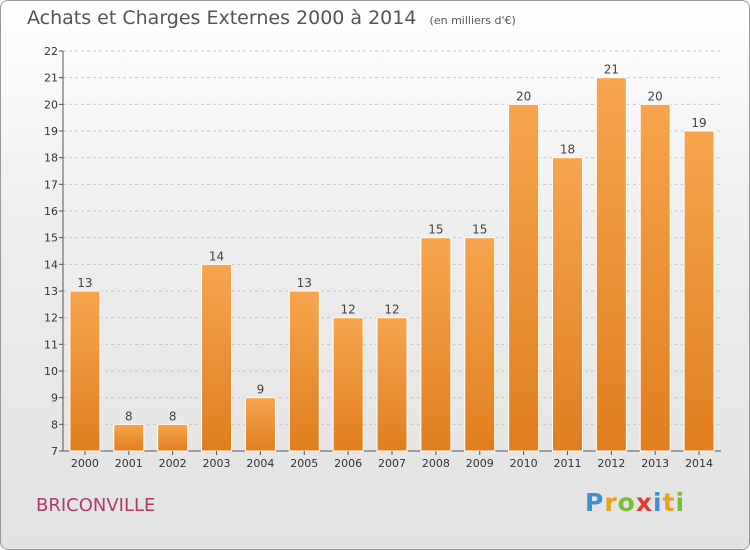 The height and width of the screenshot is (550, 750). Describe the element at coordinates (217, 463) in the screenshot. I see `x-tick-label: 2003` at that location.